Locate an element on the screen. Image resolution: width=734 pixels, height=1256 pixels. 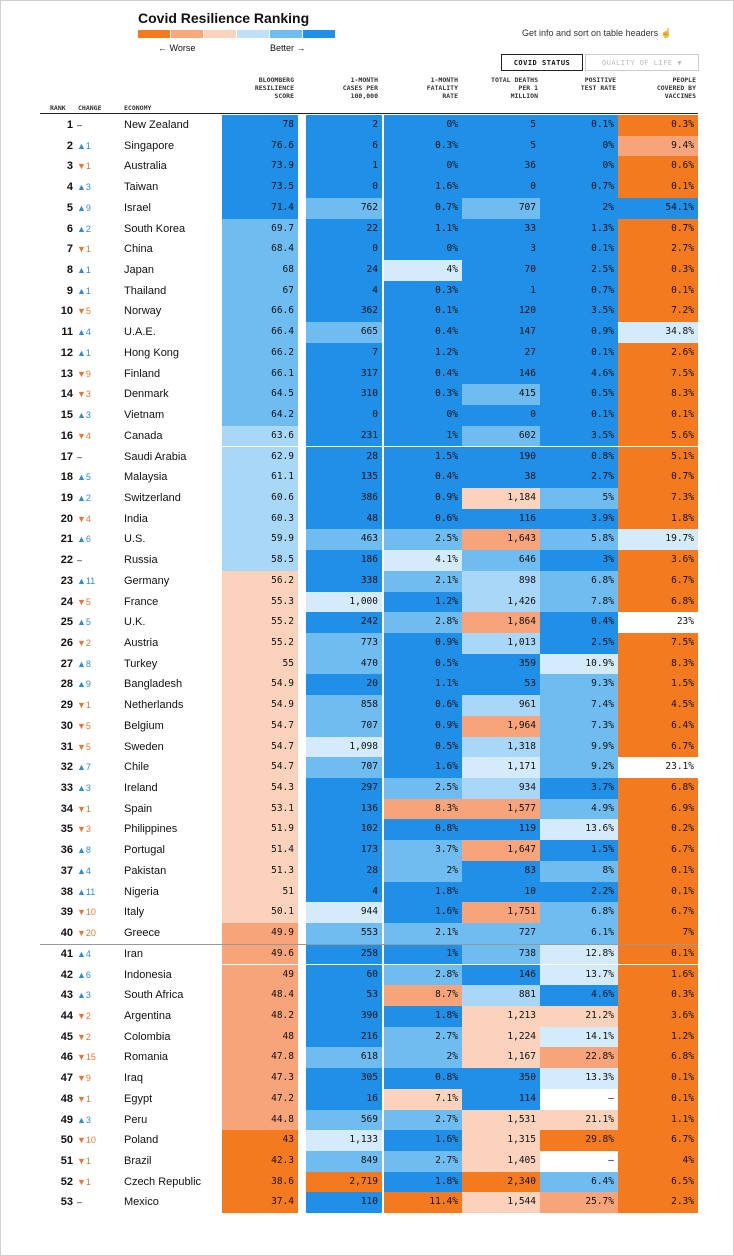
cases-cell: 2 is located at coordinates (344, 125).